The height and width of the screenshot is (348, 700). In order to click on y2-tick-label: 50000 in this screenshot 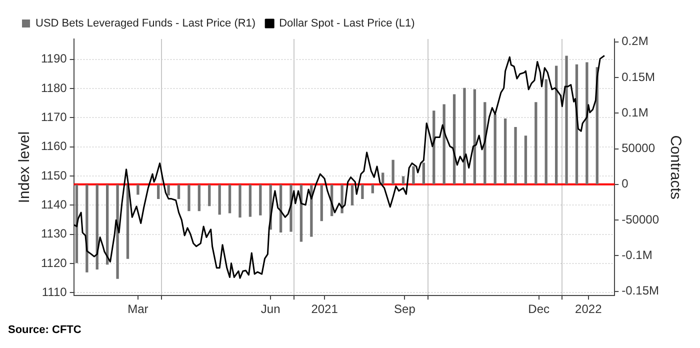, I will do `click(639, 148)`.